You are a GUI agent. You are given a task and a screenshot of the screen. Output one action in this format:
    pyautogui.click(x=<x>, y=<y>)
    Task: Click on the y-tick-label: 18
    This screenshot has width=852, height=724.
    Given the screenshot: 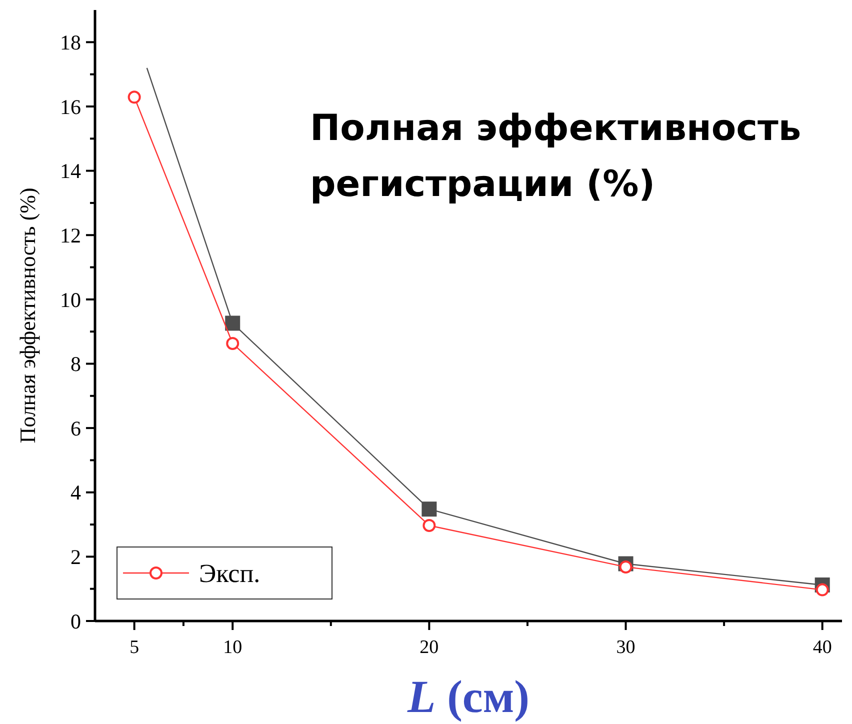 What is the action you would take?
    pyautogui.click(x=70, y=42)
    